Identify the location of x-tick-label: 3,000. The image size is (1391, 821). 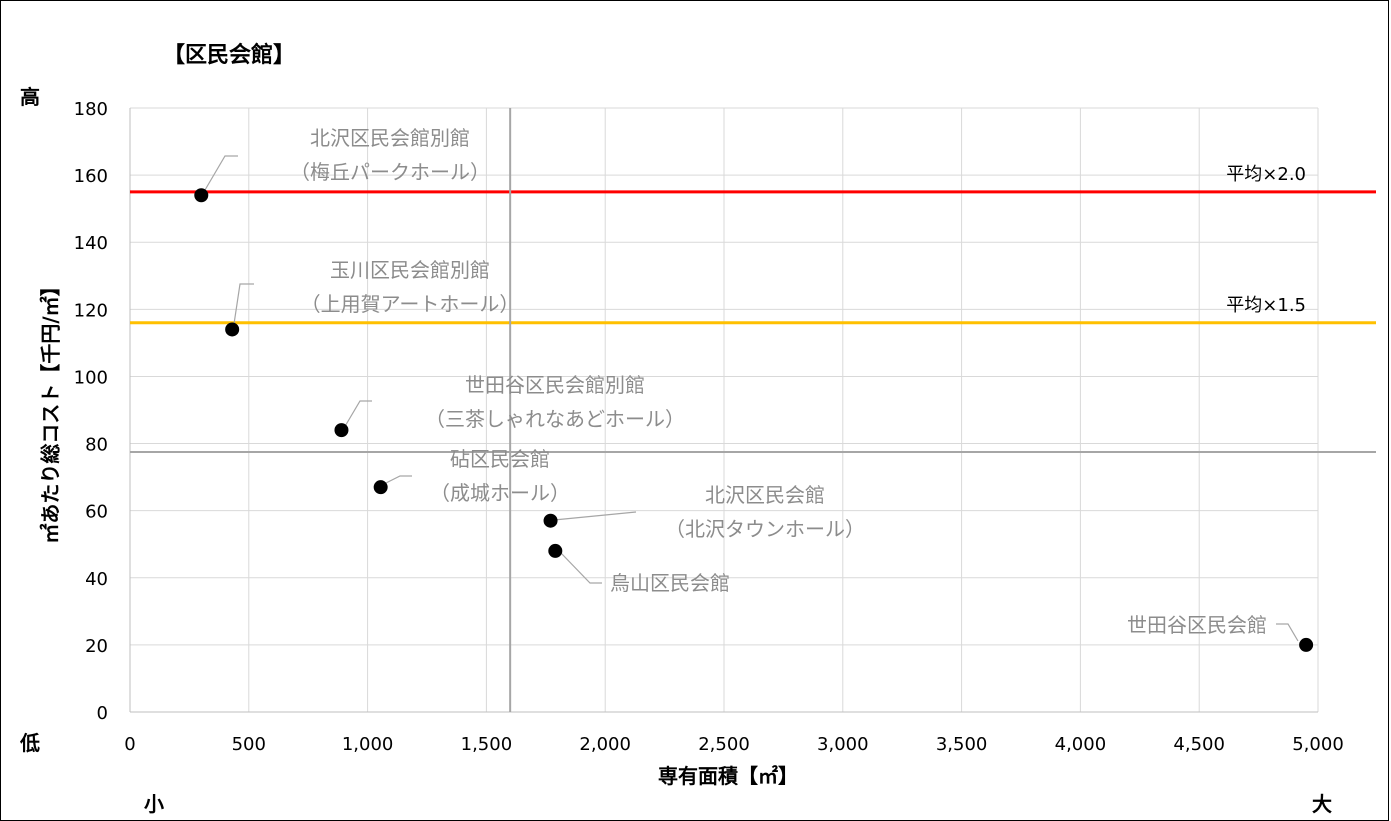
(843, 744).